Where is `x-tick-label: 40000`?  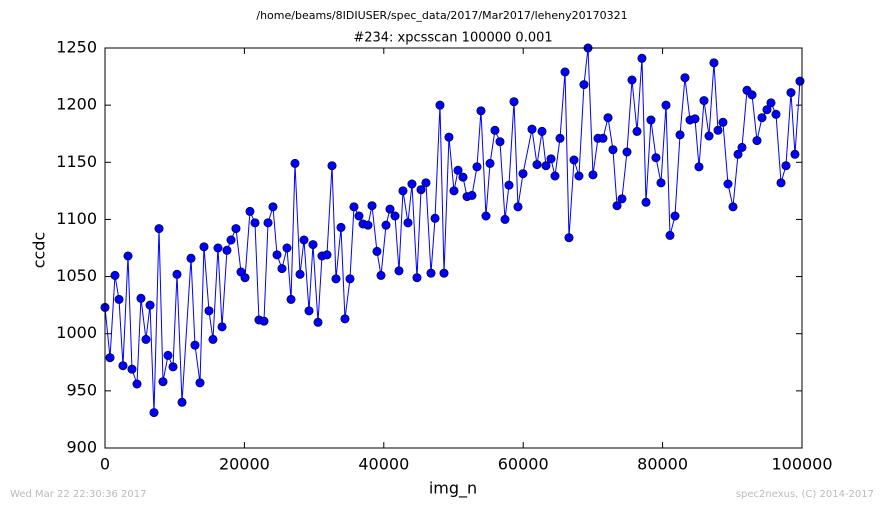 x-tick-label: 40000 is located at coordinates (383, 464).